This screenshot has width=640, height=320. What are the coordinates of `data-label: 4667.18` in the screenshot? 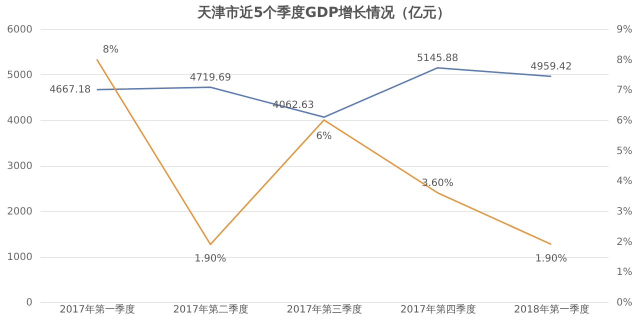 It's located at (70, 90).